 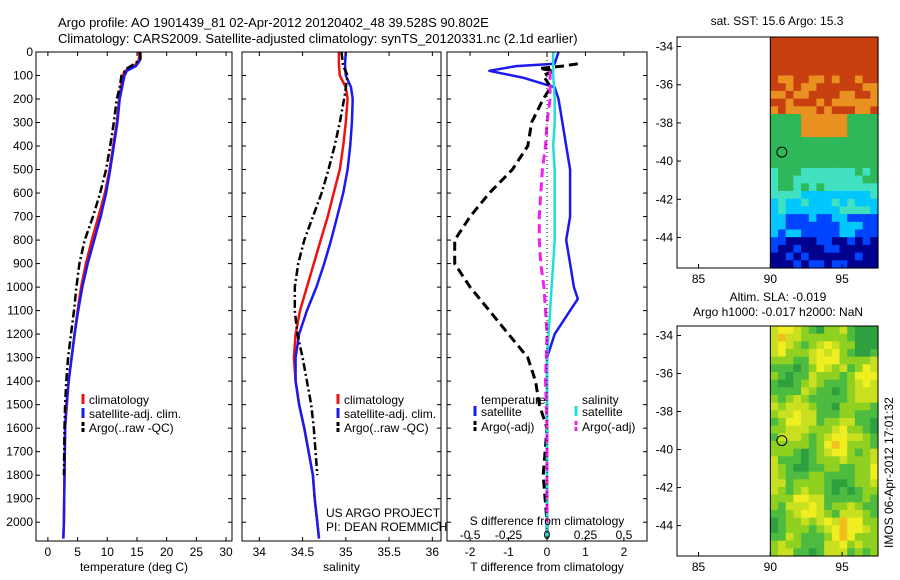 What do you see at coordinates (320, 295) in the screenshot?
I see `salinity-series-climatology` at bounding box center [320, 295].